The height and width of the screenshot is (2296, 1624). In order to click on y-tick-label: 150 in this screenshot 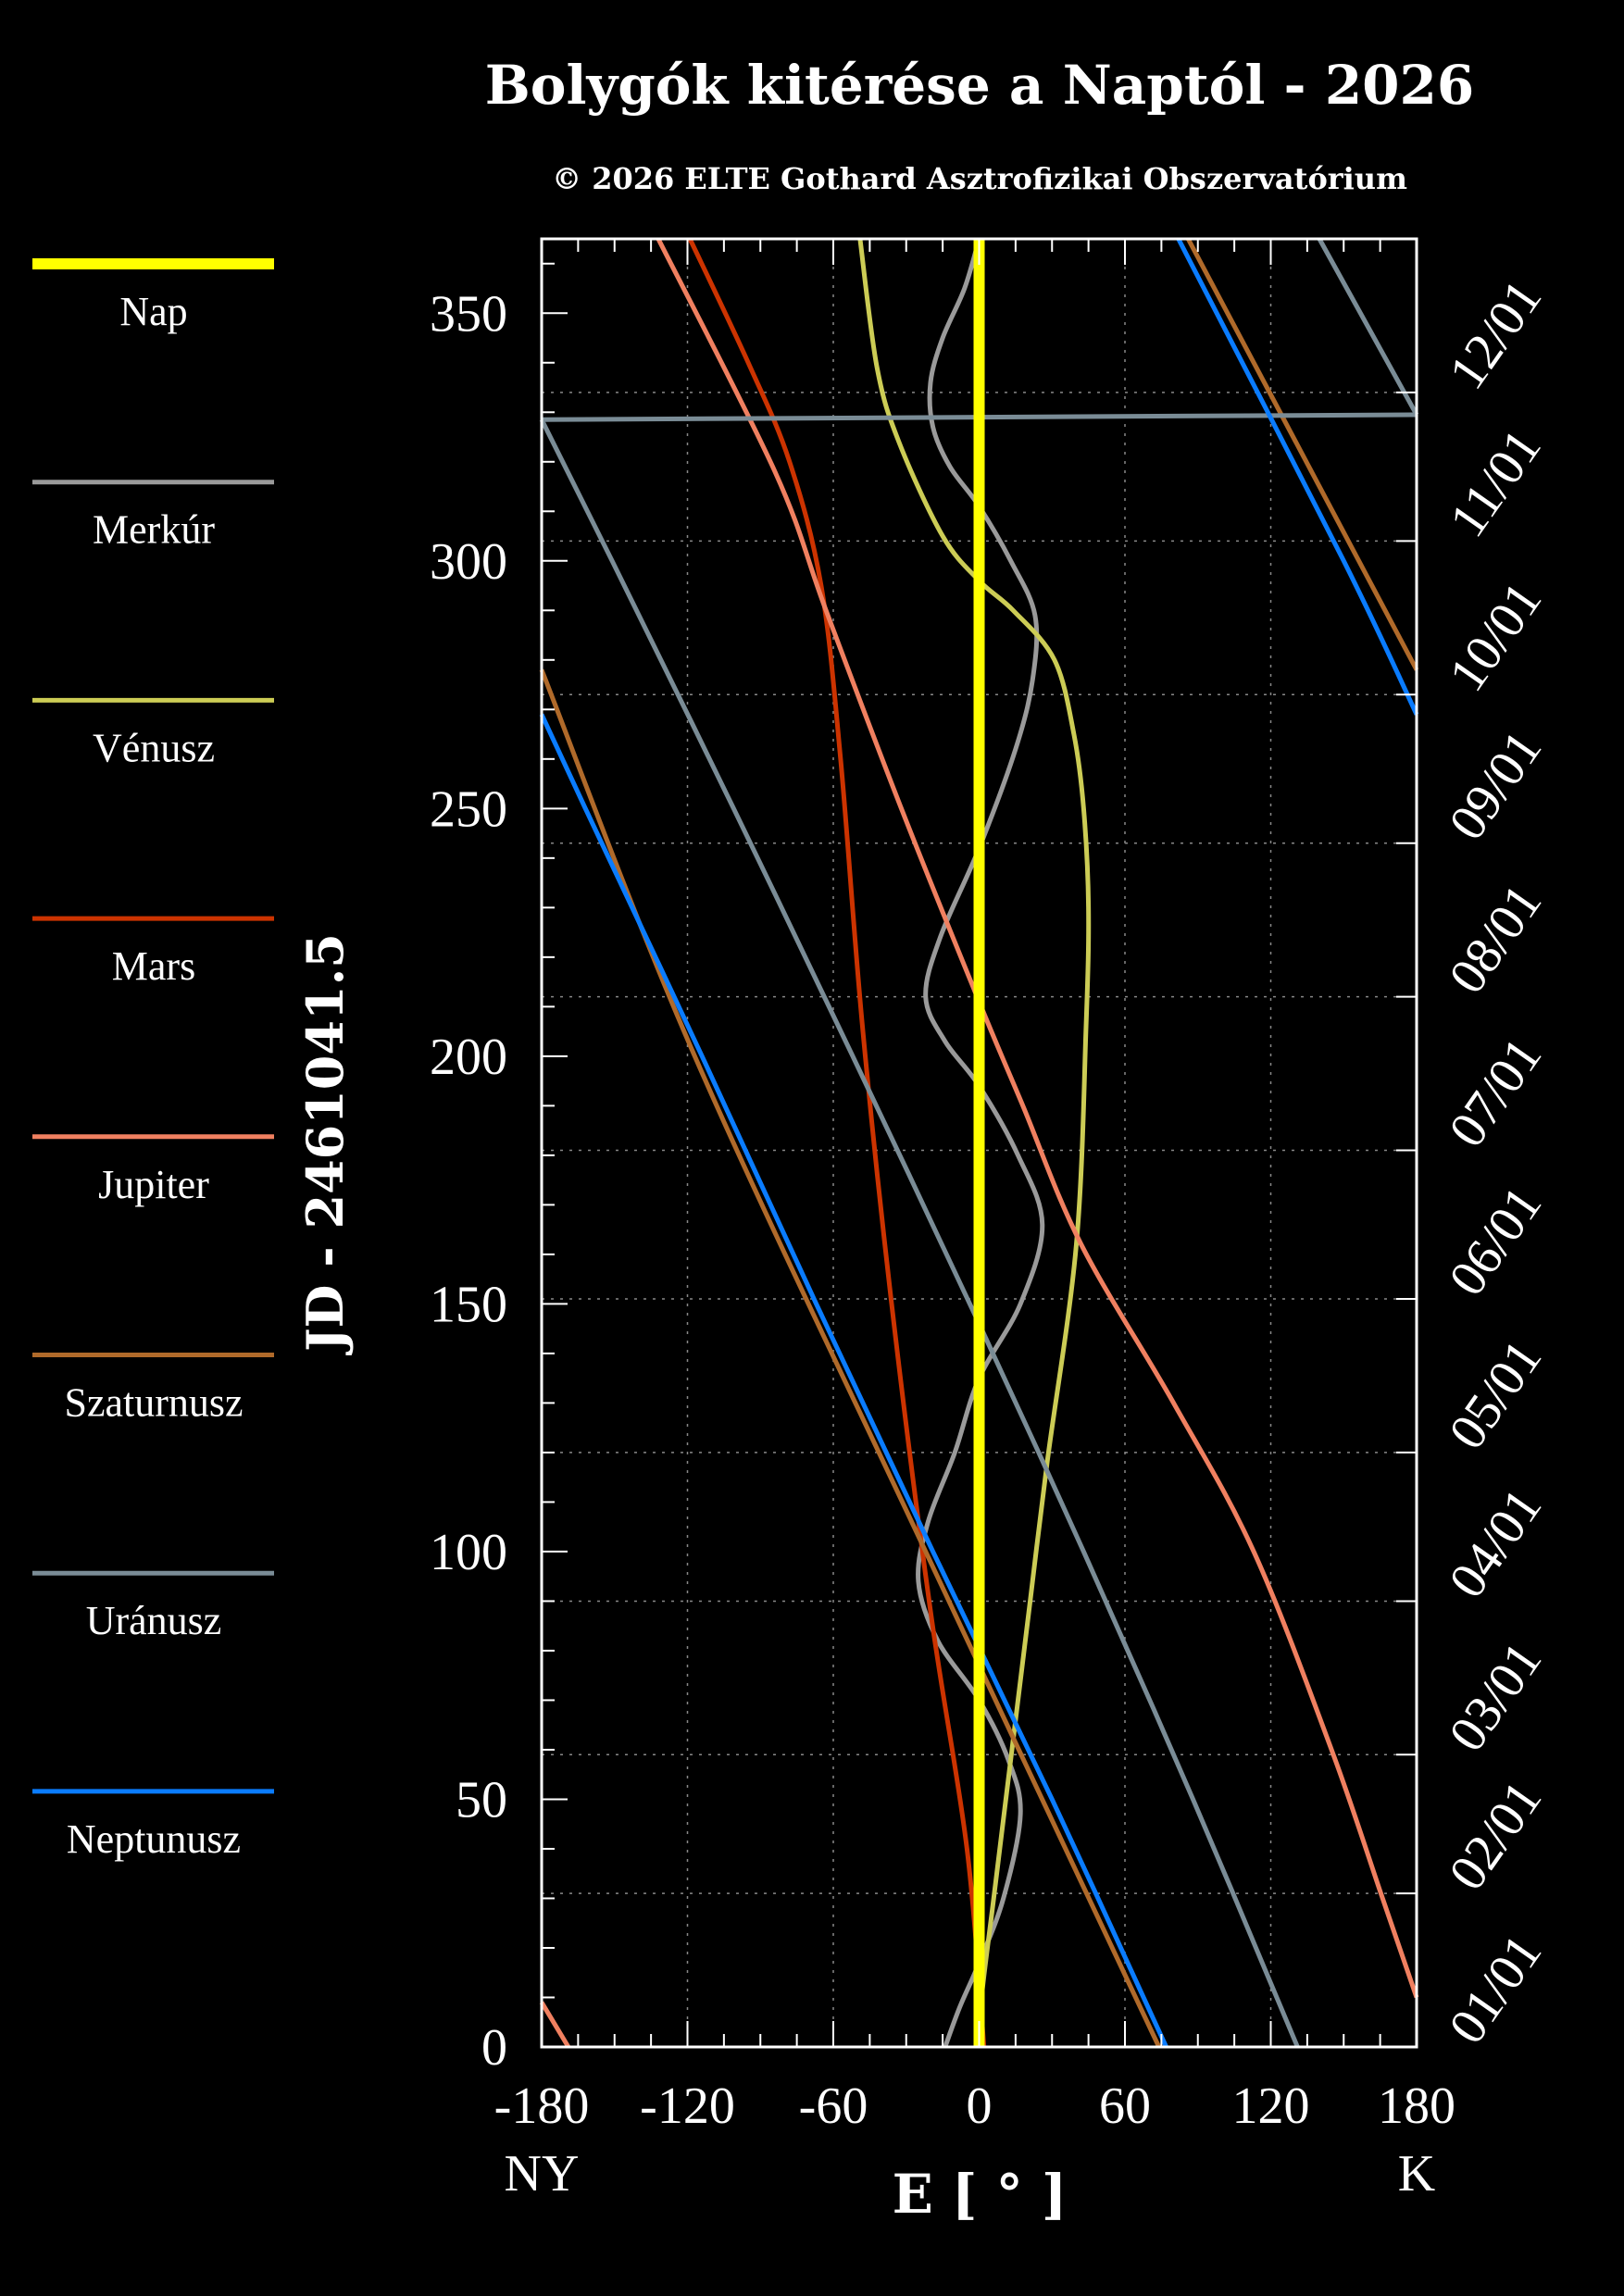, I will do `click(468, 1304)`.